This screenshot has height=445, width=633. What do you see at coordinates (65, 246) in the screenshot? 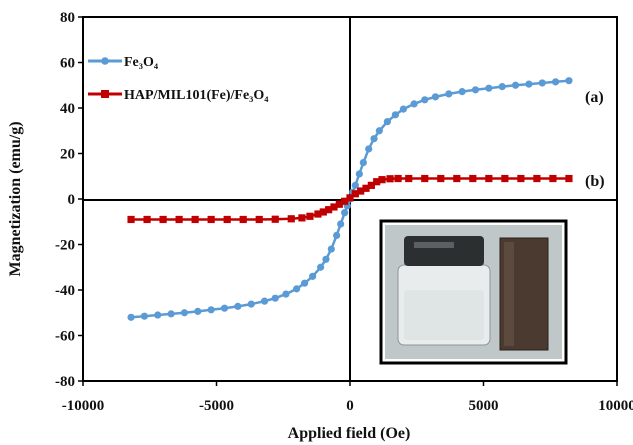
I see `y-tick-label: -20` at bounding box center [65, 246].